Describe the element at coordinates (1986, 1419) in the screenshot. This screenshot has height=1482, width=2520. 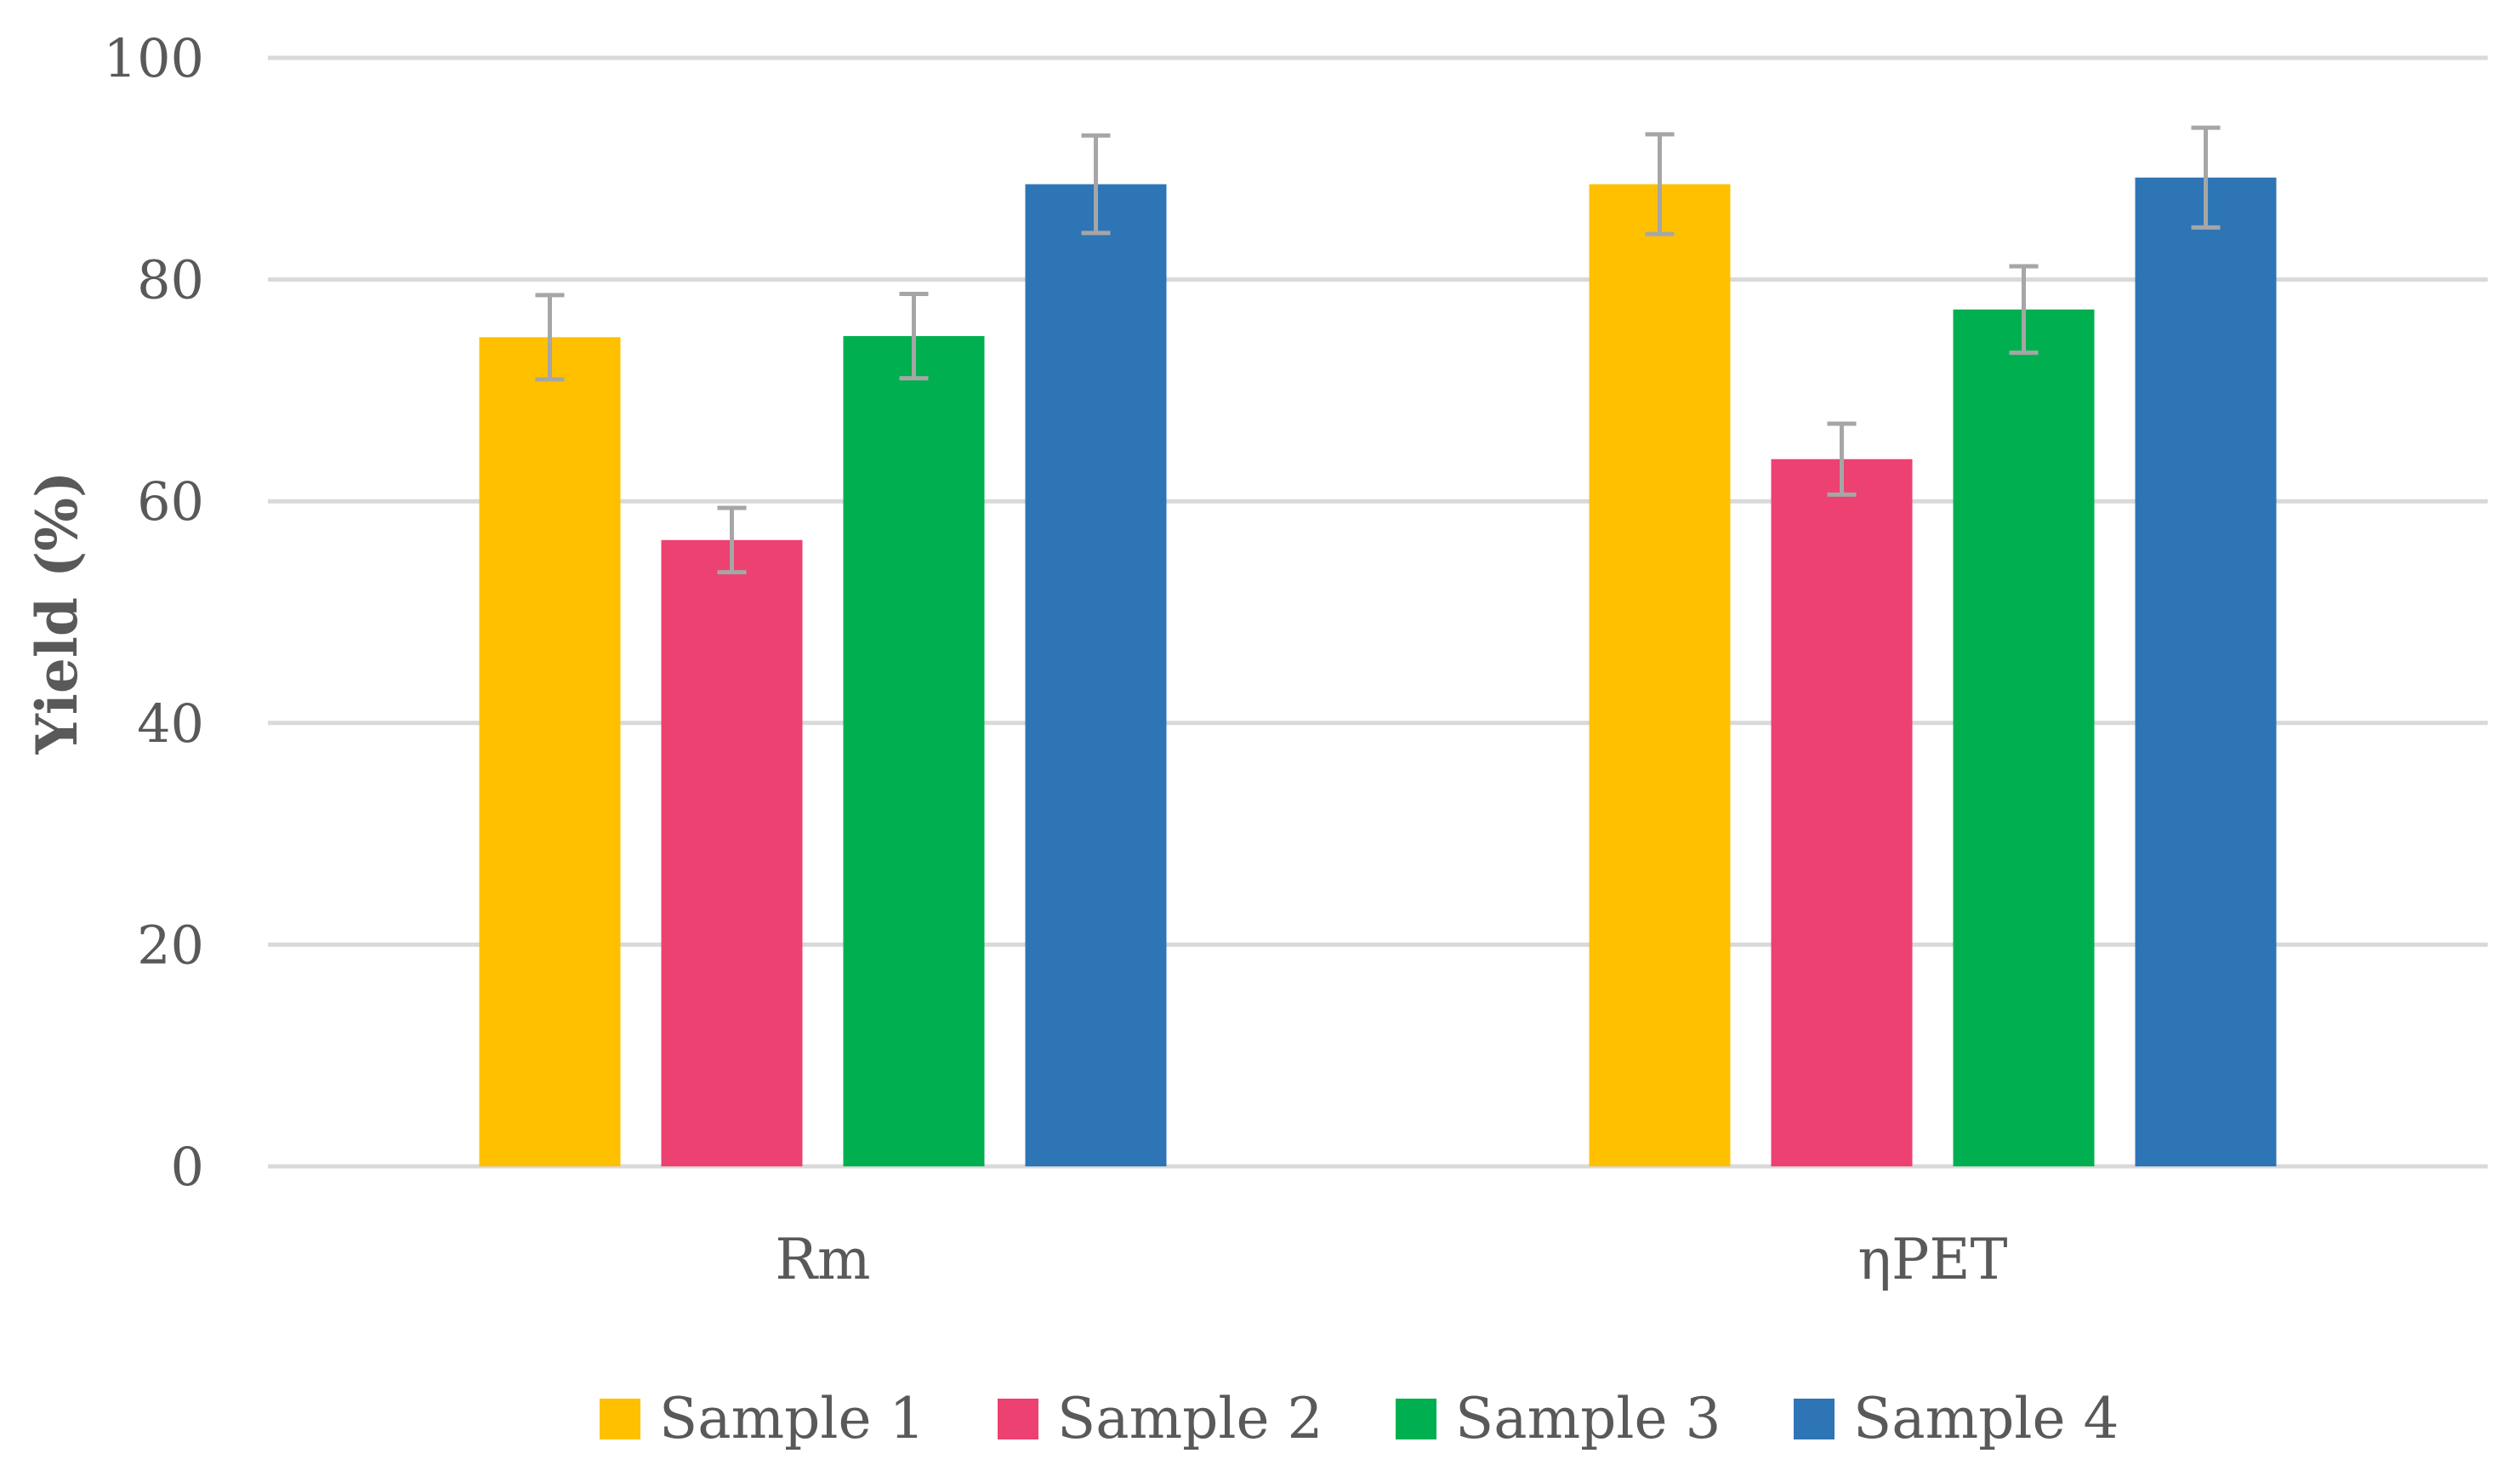
I see `legend-label: Sample 4` at that location.